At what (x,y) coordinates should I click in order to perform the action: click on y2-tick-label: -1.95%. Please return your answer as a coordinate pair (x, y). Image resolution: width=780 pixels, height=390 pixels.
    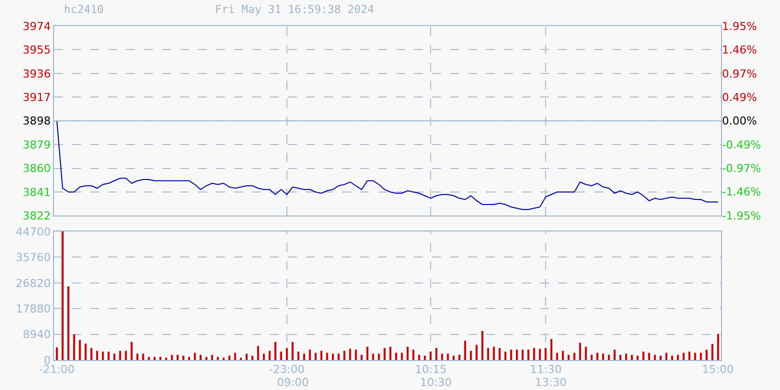
    Looking at the image, I should click on (741, 216).